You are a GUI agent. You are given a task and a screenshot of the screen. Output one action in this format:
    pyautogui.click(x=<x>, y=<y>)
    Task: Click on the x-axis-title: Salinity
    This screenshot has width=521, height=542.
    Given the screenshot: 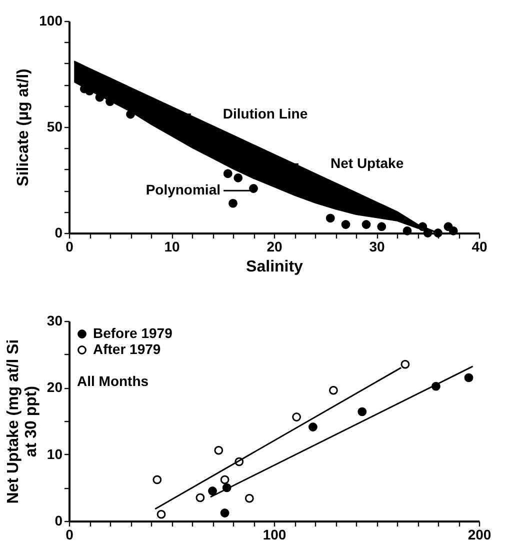 What is the action you would take?
    pyautogui.click(x=275, y=267)
    